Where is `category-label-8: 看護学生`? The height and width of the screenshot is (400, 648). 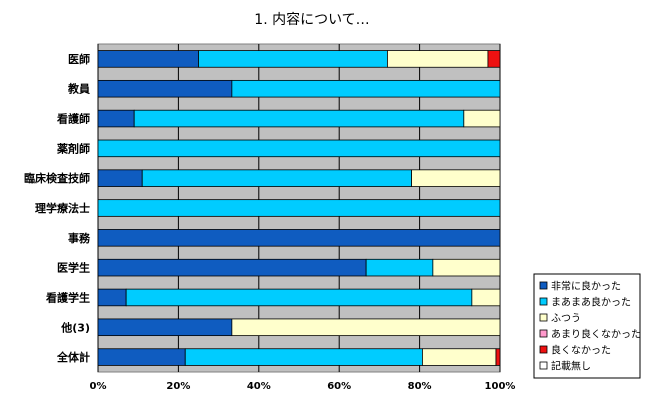 category-label-8: 看護学生 is located at coordinates (68, 297).